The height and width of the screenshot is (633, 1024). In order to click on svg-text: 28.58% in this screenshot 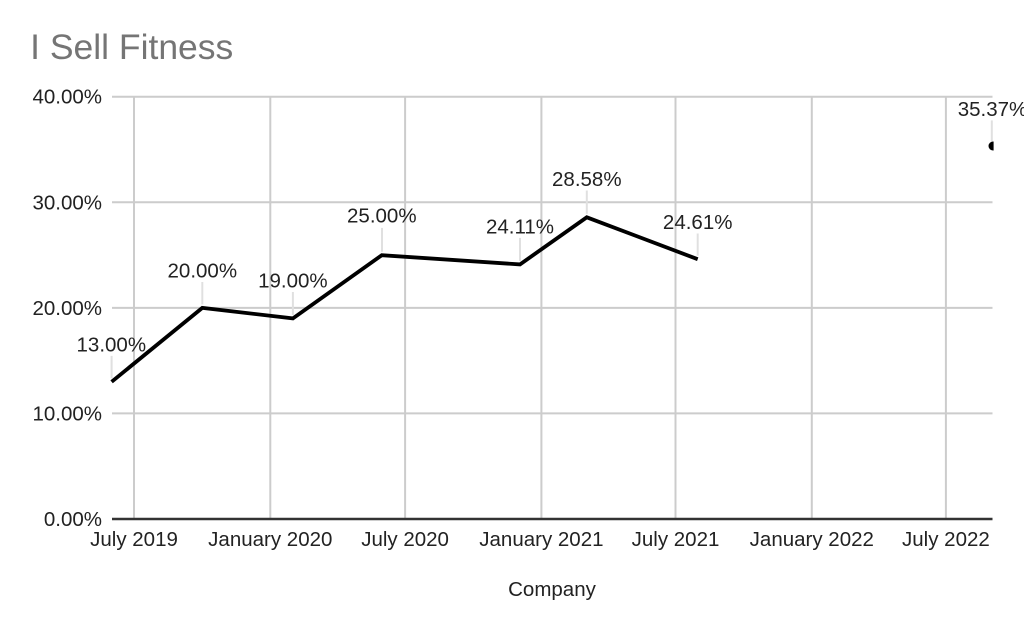, I will do `click(587, 179)`.